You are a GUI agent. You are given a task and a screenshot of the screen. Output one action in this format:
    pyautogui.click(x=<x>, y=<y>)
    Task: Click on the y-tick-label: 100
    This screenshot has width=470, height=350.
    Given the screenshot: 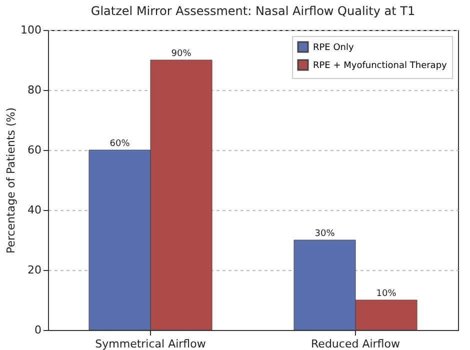 What is the action you would take?
    pyautogui.click(x=31, y=30)
    